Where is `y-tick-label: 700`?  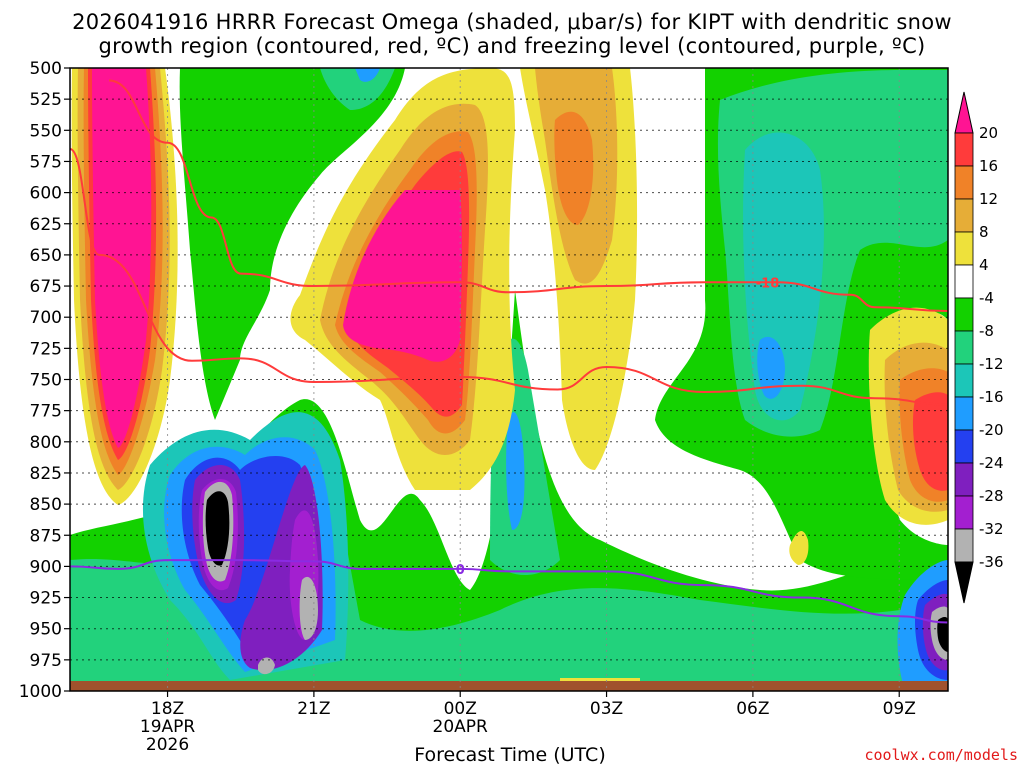
y-tick-label: 700 is located at coordinates (46, 318).